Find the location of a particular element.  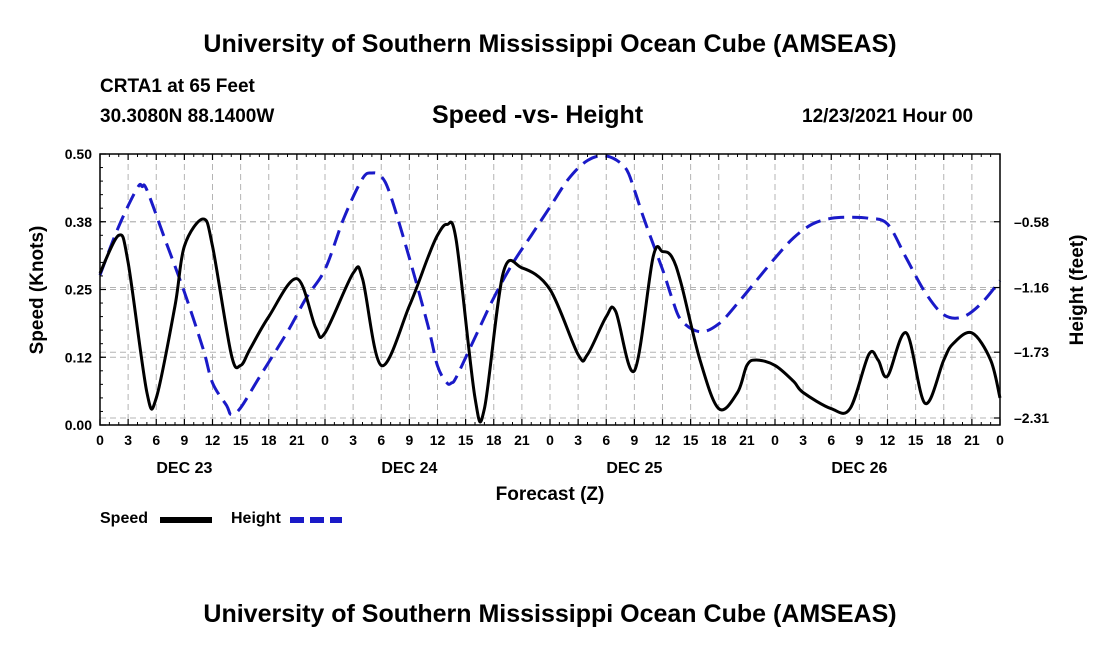

day-label: DEC 24 is located at coordinates (409, 468).